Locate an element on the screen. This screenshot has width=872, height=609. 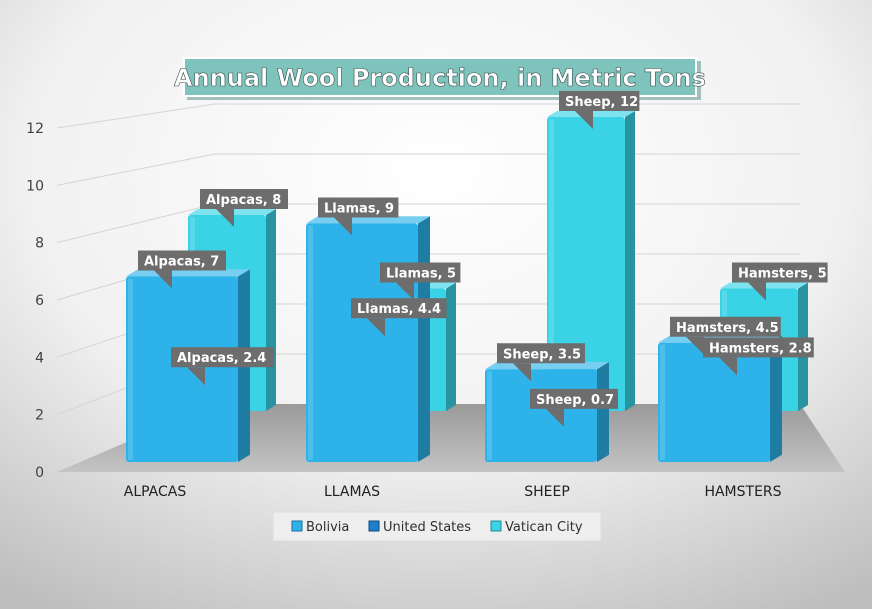
y-tick-label: 8 is located at coordinates (39, 244).